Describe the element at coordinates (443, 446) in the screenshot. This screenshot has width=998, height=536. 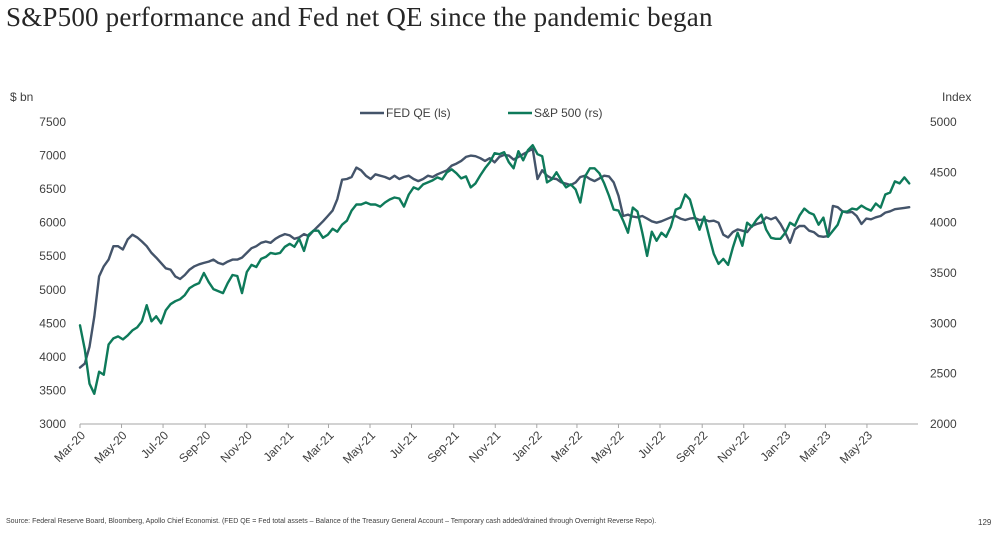
I see `x-tick-label: Sep-21` at that location.